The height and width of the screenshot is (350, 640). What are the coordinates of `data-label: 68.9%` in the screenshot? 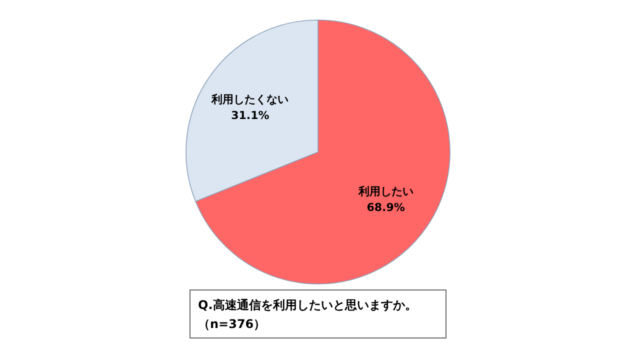 It's located at (385, 207).